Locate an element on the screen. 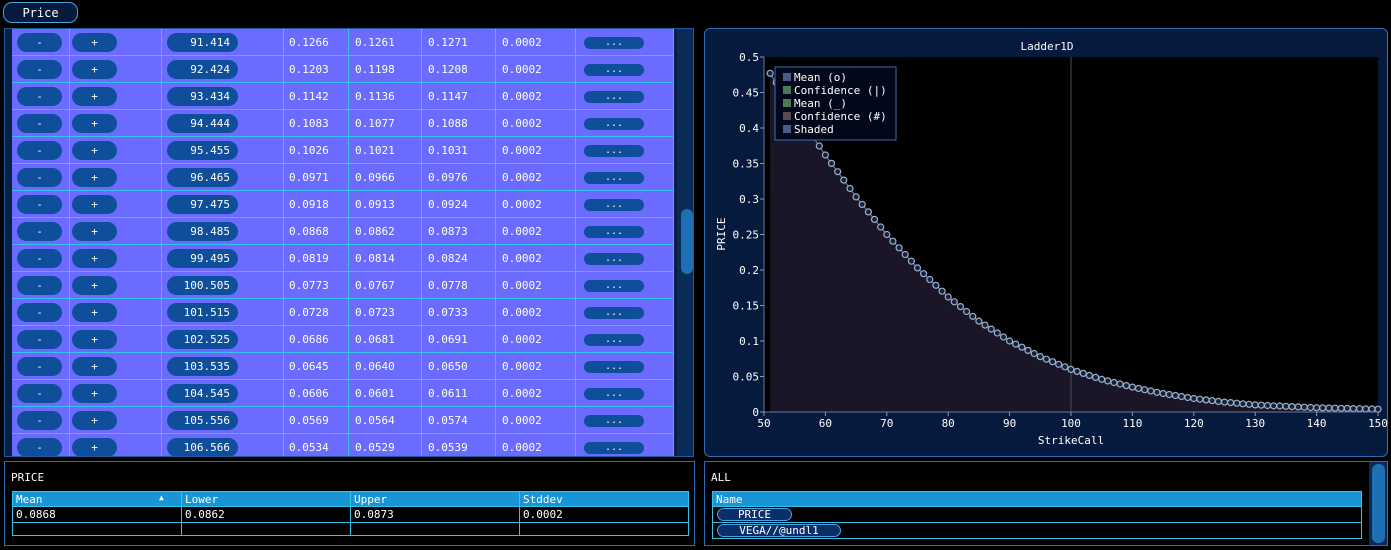 This screenshot has height=550, width=1391. strike-field: 93.434 is located at coordinates (202, 96).